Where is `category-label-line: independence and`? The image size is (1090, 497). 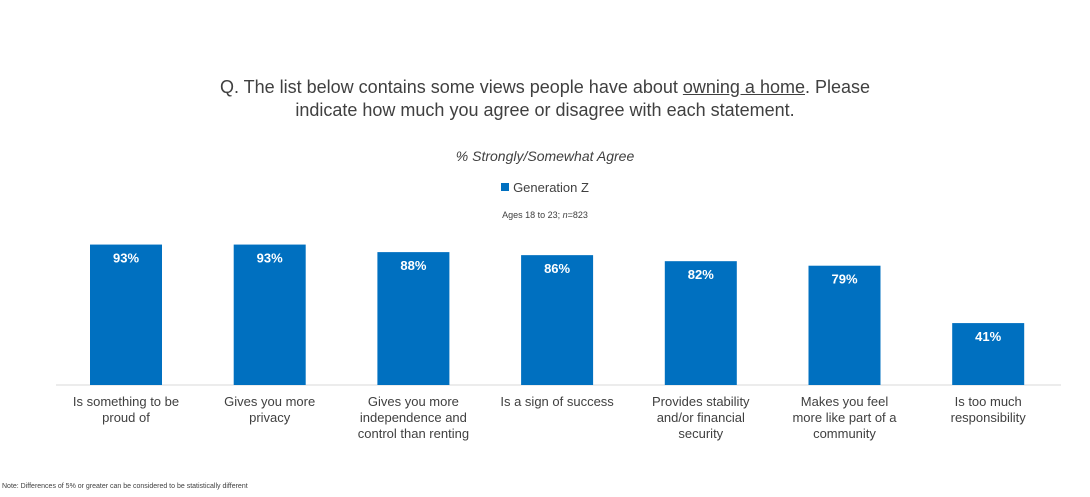 category-label-line: independence and is located at coordinates (413, 417).